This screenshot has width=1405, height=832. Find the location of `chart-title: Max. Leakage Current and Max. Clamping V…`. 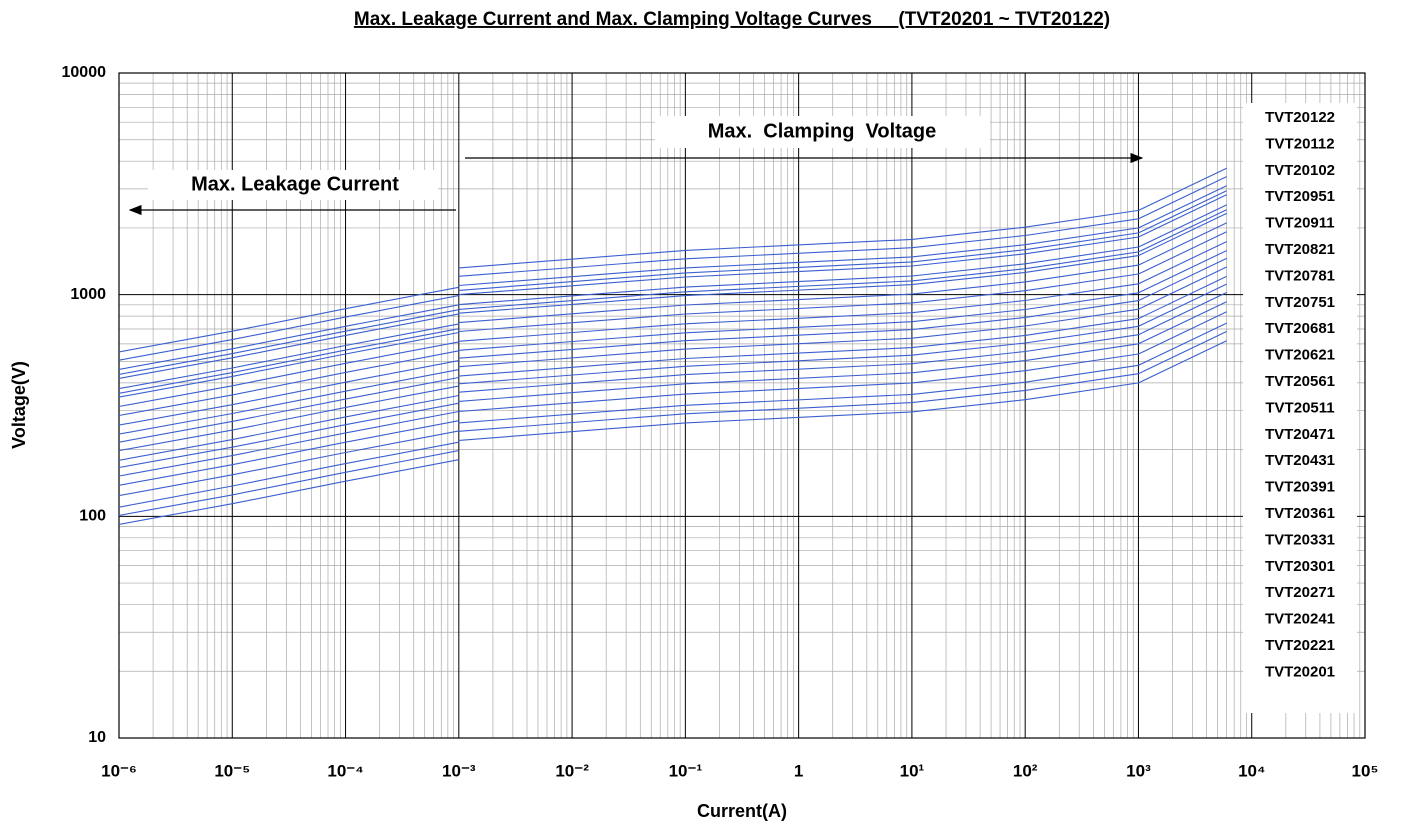

chart-title: Max. Leakage Current and Max. Clamping V… is located at coordinates (732, 19).